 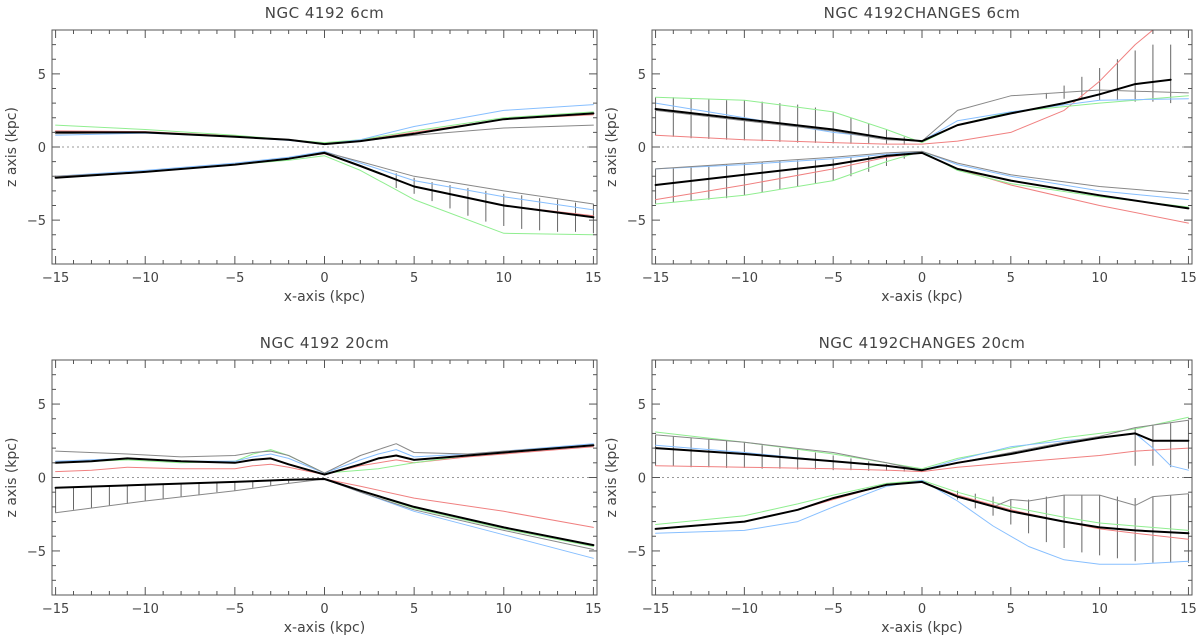 I want to click on chart-title: NGC 4192CHANGES 6cm, so click(x=922, y=13).